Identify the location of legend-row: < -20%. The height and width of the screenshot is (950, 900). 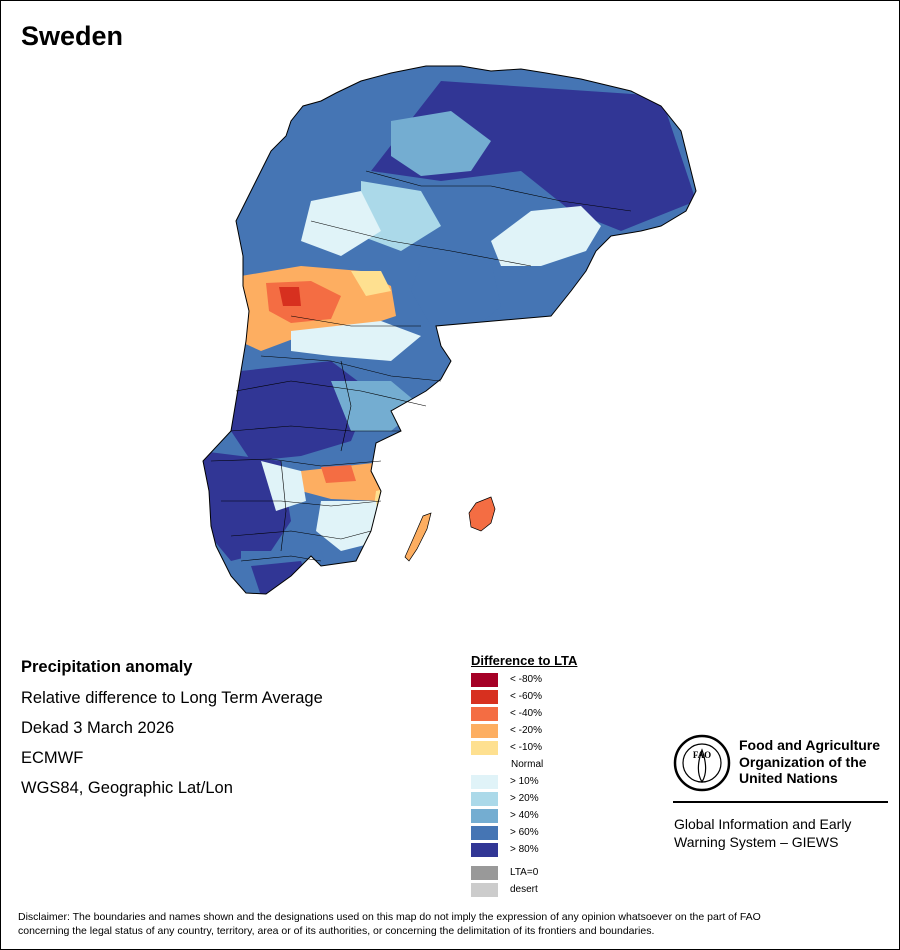
(561, 731).